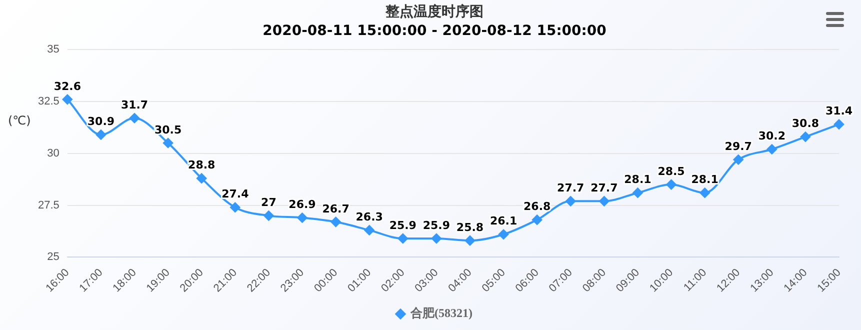  What do you see at coordinates (772, 136) in the screenshot?
I see `data-label: 30.2` at bounding box center [772, 136].